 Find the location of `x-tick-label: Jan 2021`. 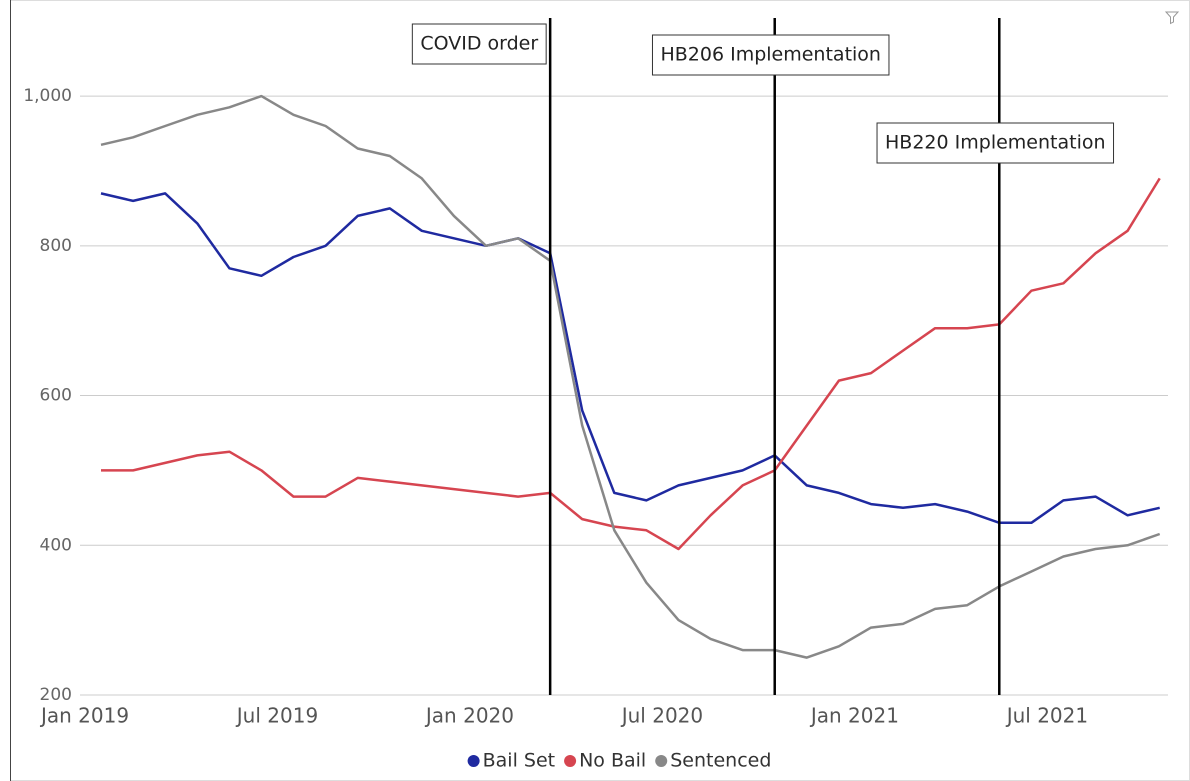

x-tick-label: Jan 2021 is located at coordinates (854, 716).